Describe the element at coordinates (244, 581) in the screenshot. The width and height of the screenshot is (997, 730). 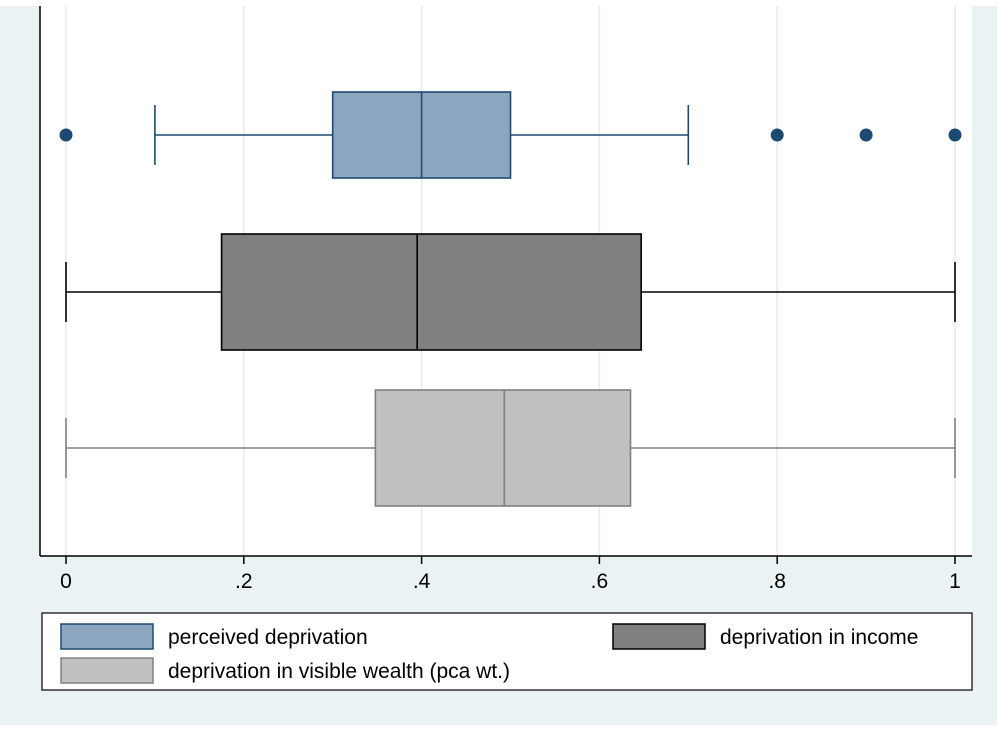
I see `tick-label-1: .2` at that location.